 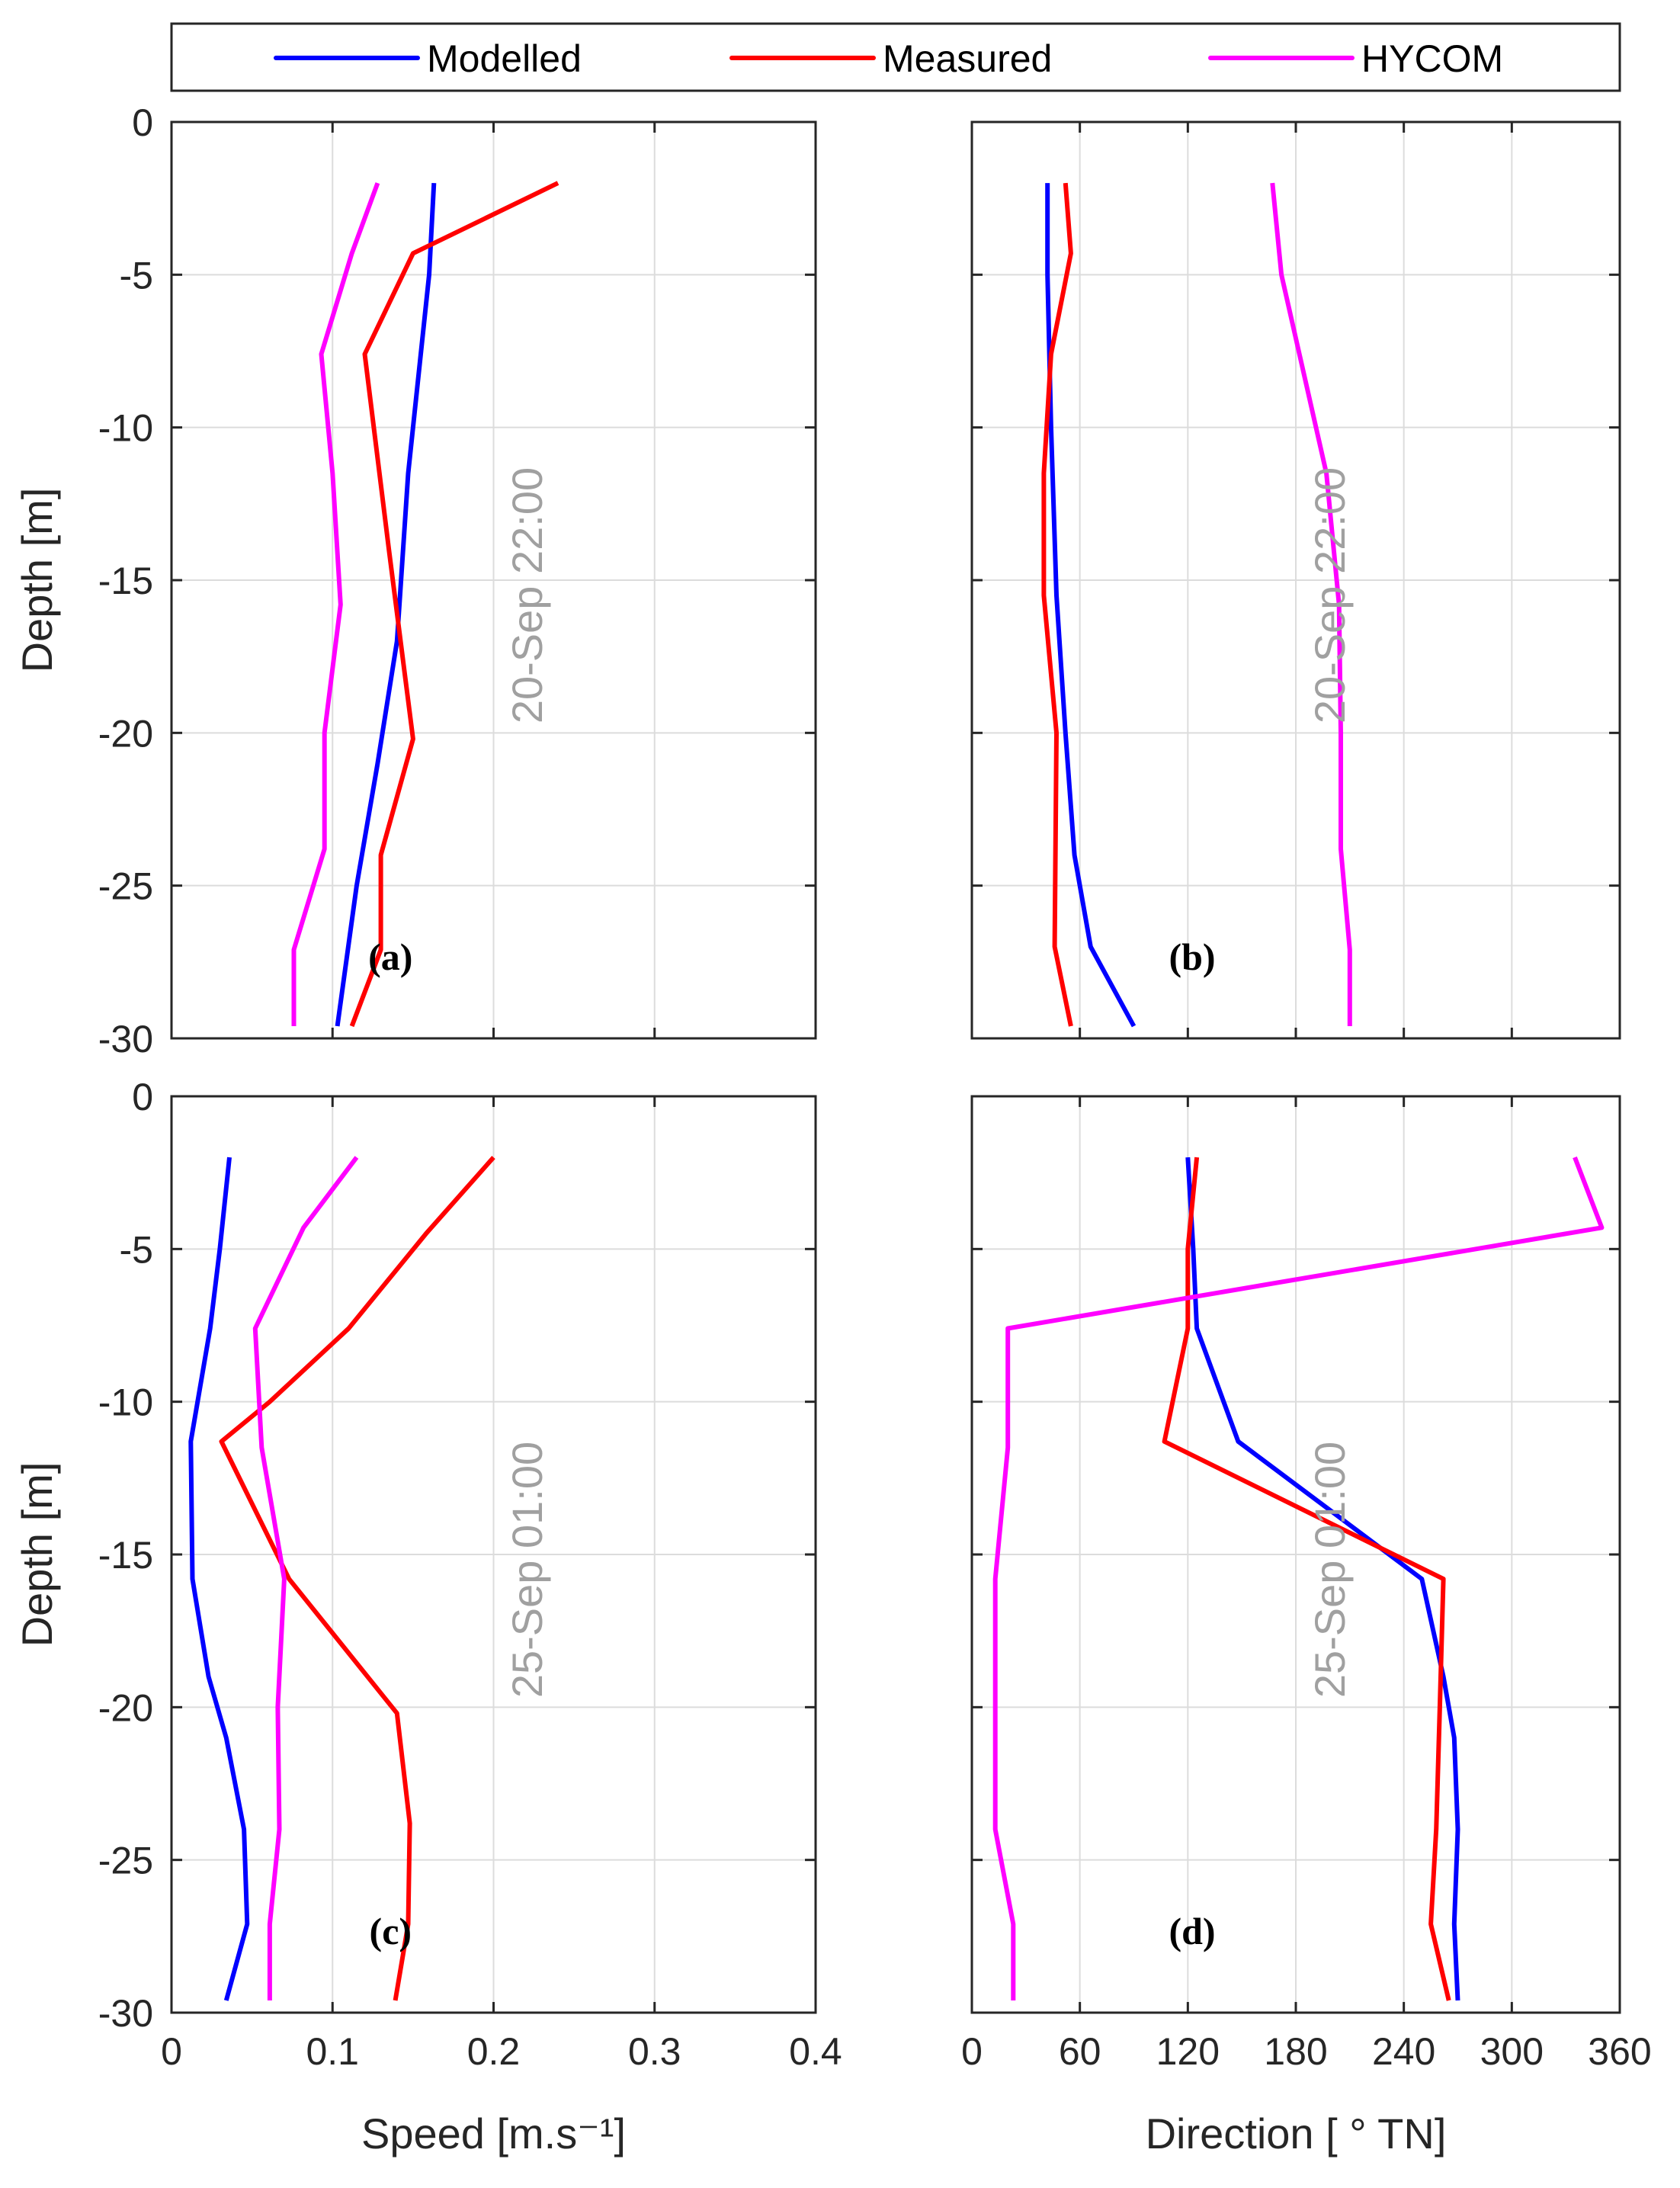 What do you see at coordinates (1295, 2051) in the screenshot?
I see `x-tick-label: 180` at bounding box center [1295, 2051].